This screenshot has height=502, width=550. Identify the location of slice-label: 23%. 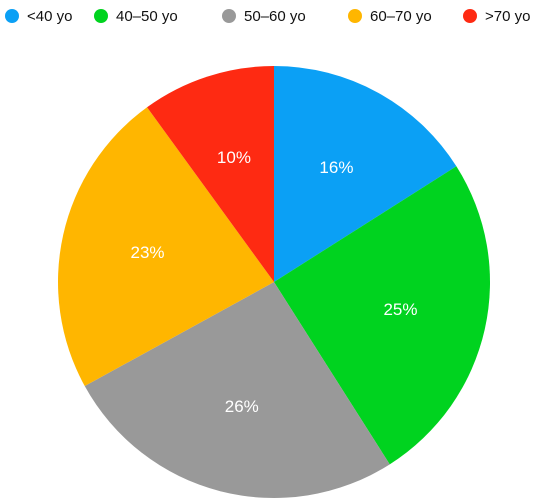
(148, 252).